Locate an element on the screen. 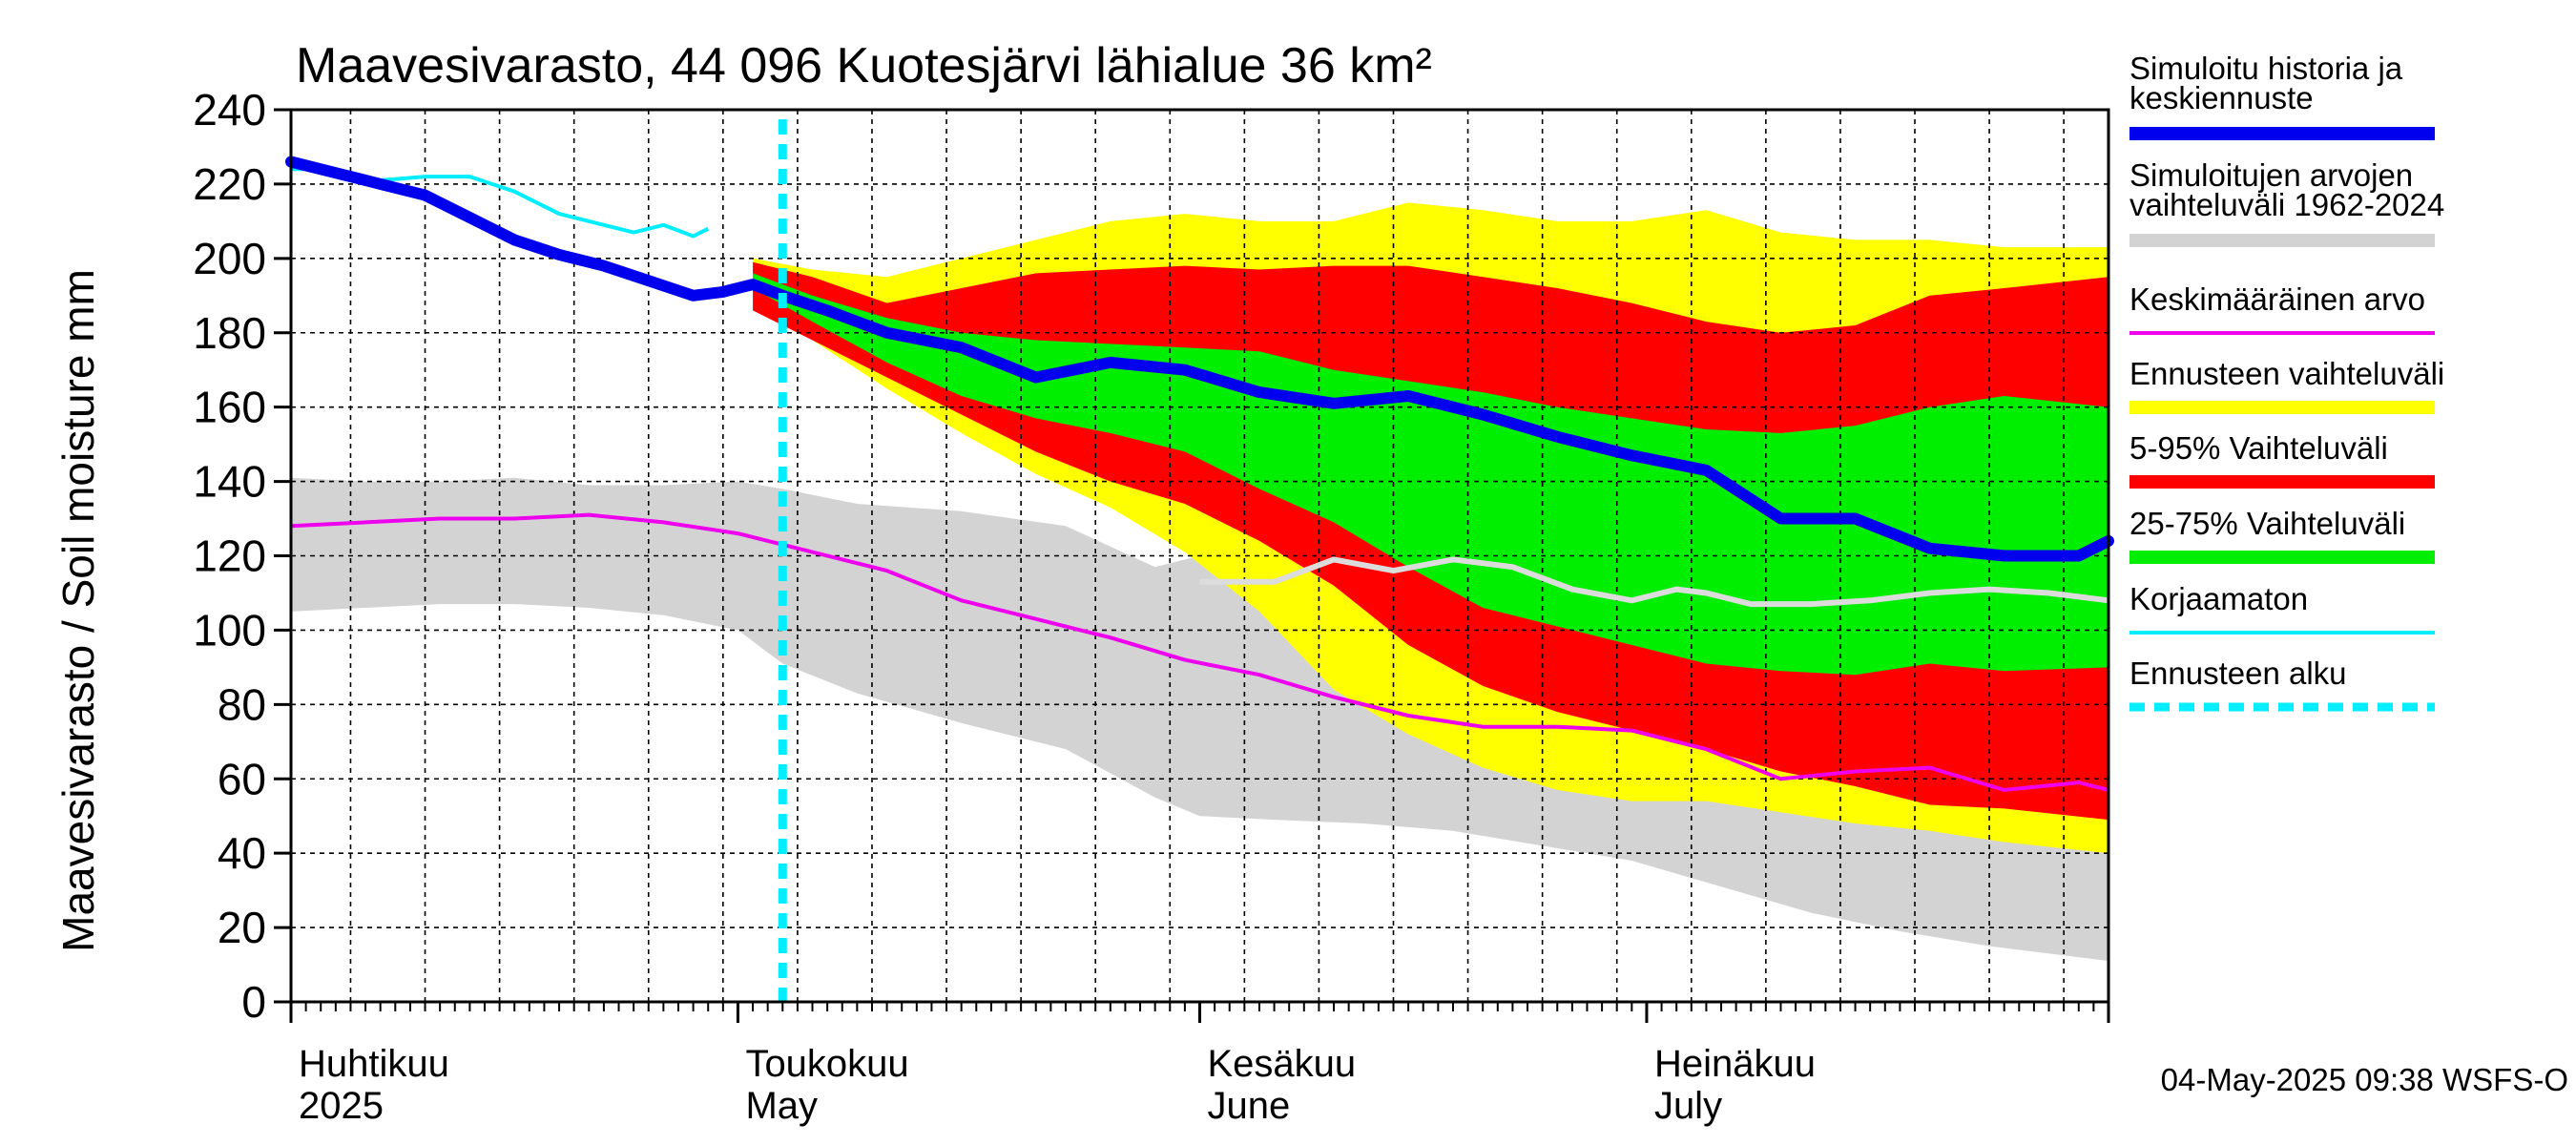 The height and width of the screenshot is (1145, 2576). legend-label: Keskimääräinen arvo is located at coordinates (2277, 299).